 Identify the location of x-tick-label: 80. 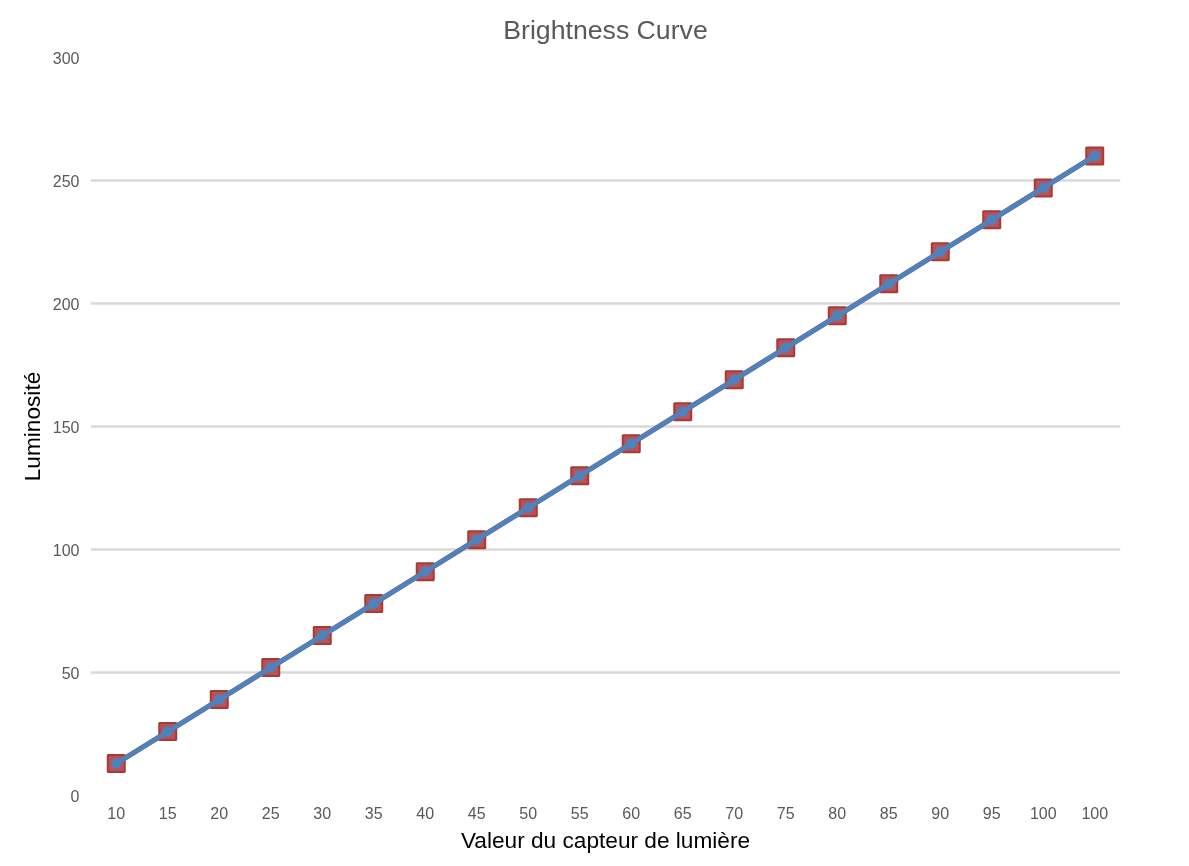
(837, 813).